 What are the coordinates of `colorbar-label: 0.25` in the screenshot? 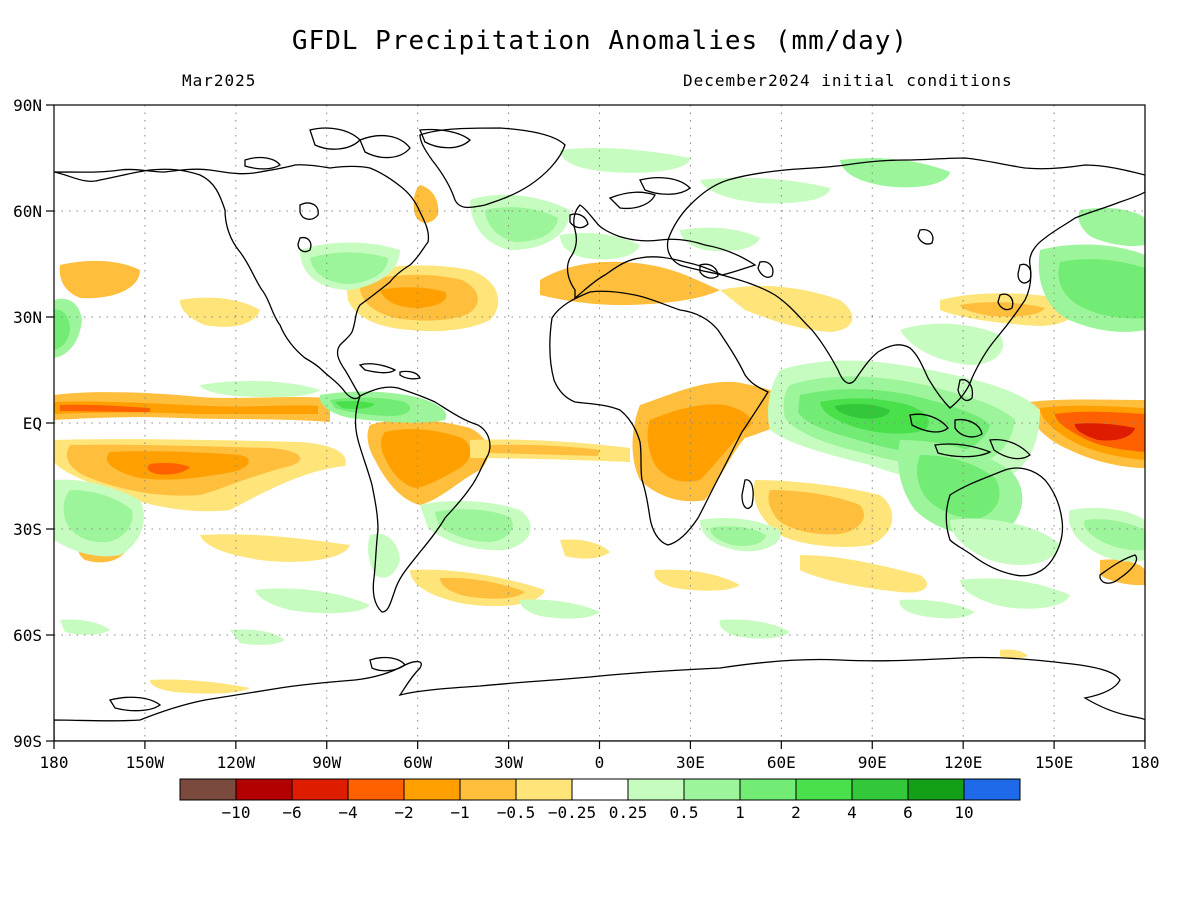 It's located at (628, 812).